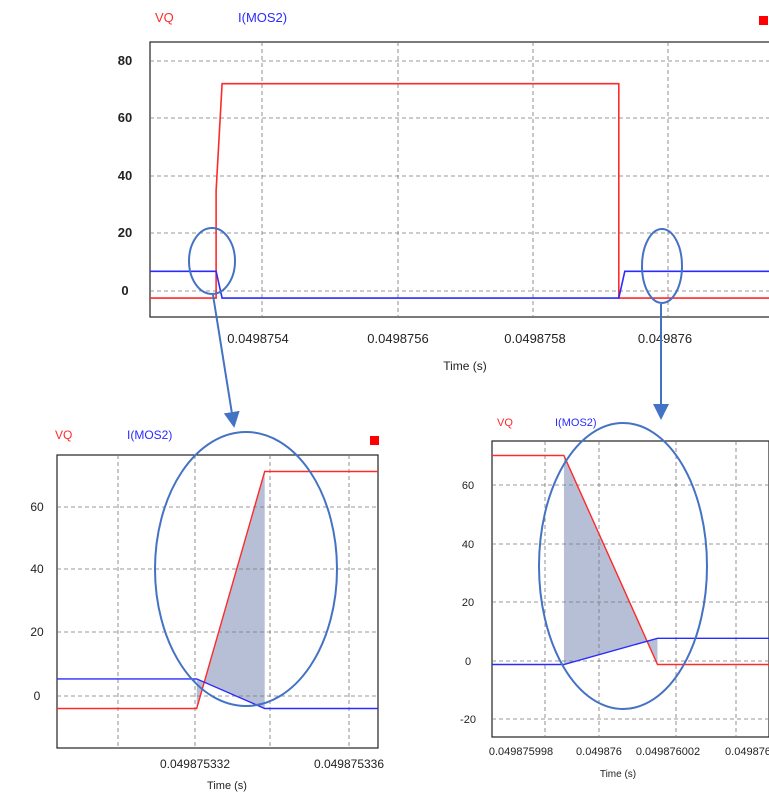  I want to click on x-tick-label: 0.0498756, so click(397, 338).